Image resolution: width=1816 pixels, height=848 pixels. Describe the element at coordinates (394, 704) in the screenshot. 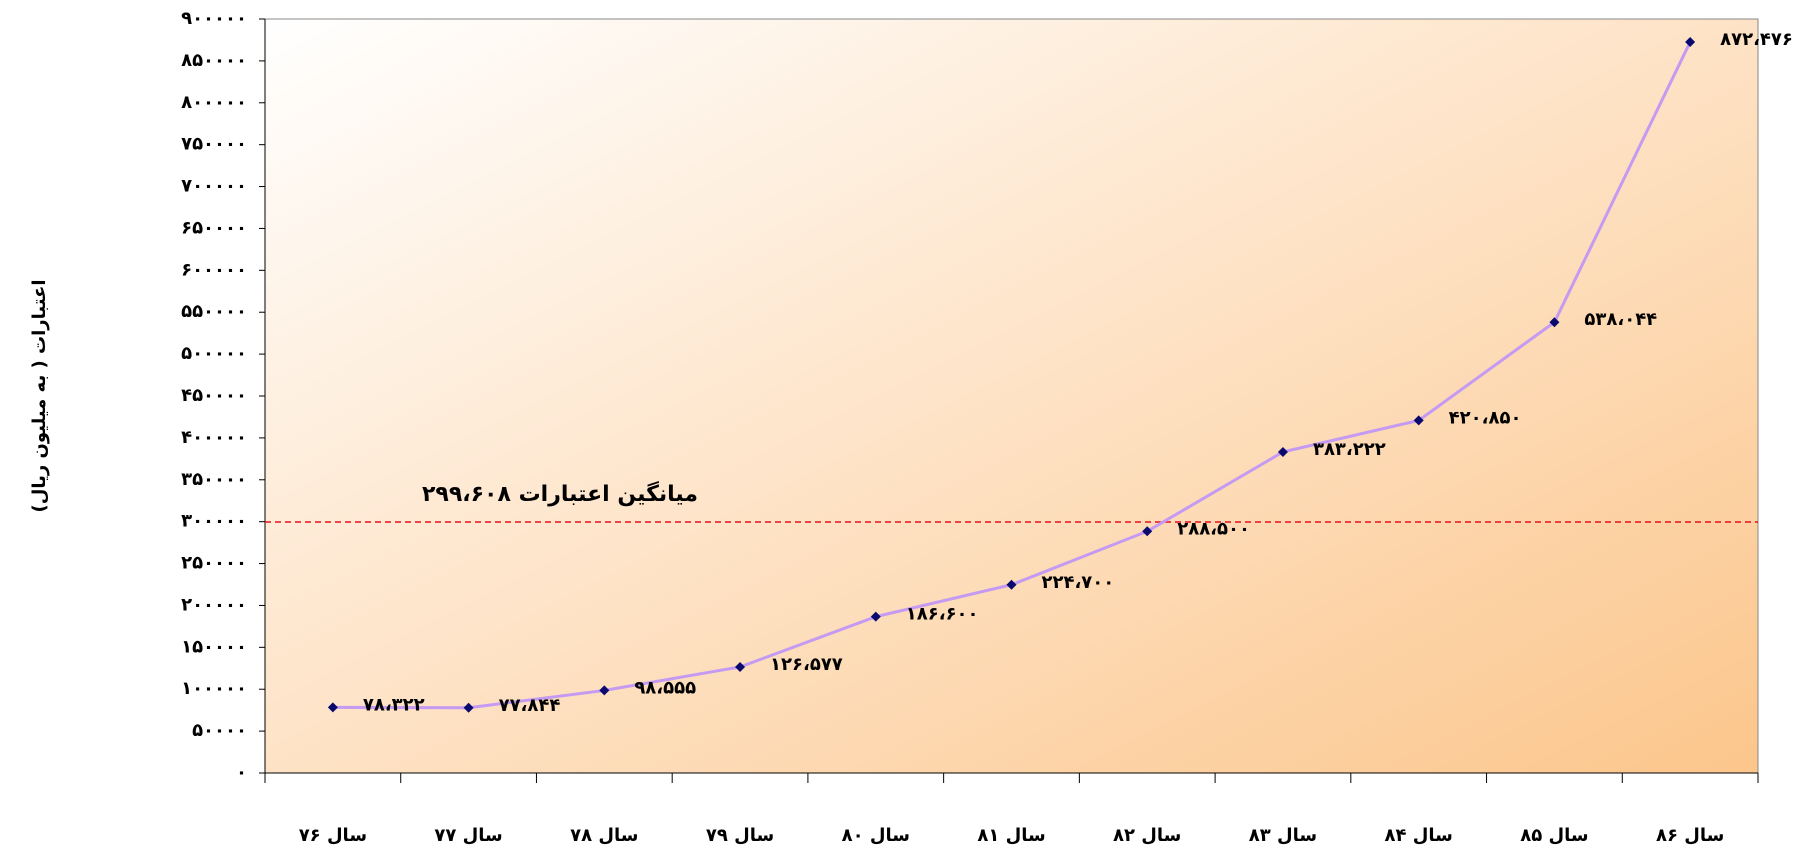

I see `data-label: ۷۸،۳۲۲` at that location.